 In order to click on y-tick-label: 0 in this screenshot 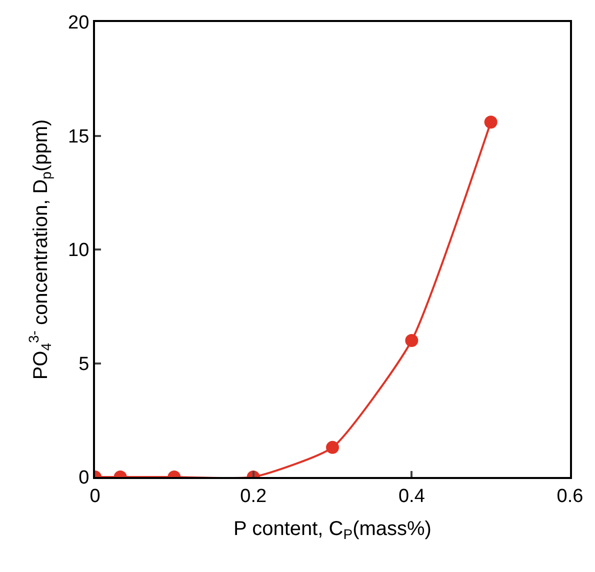, I will do `click(84, 478)`.